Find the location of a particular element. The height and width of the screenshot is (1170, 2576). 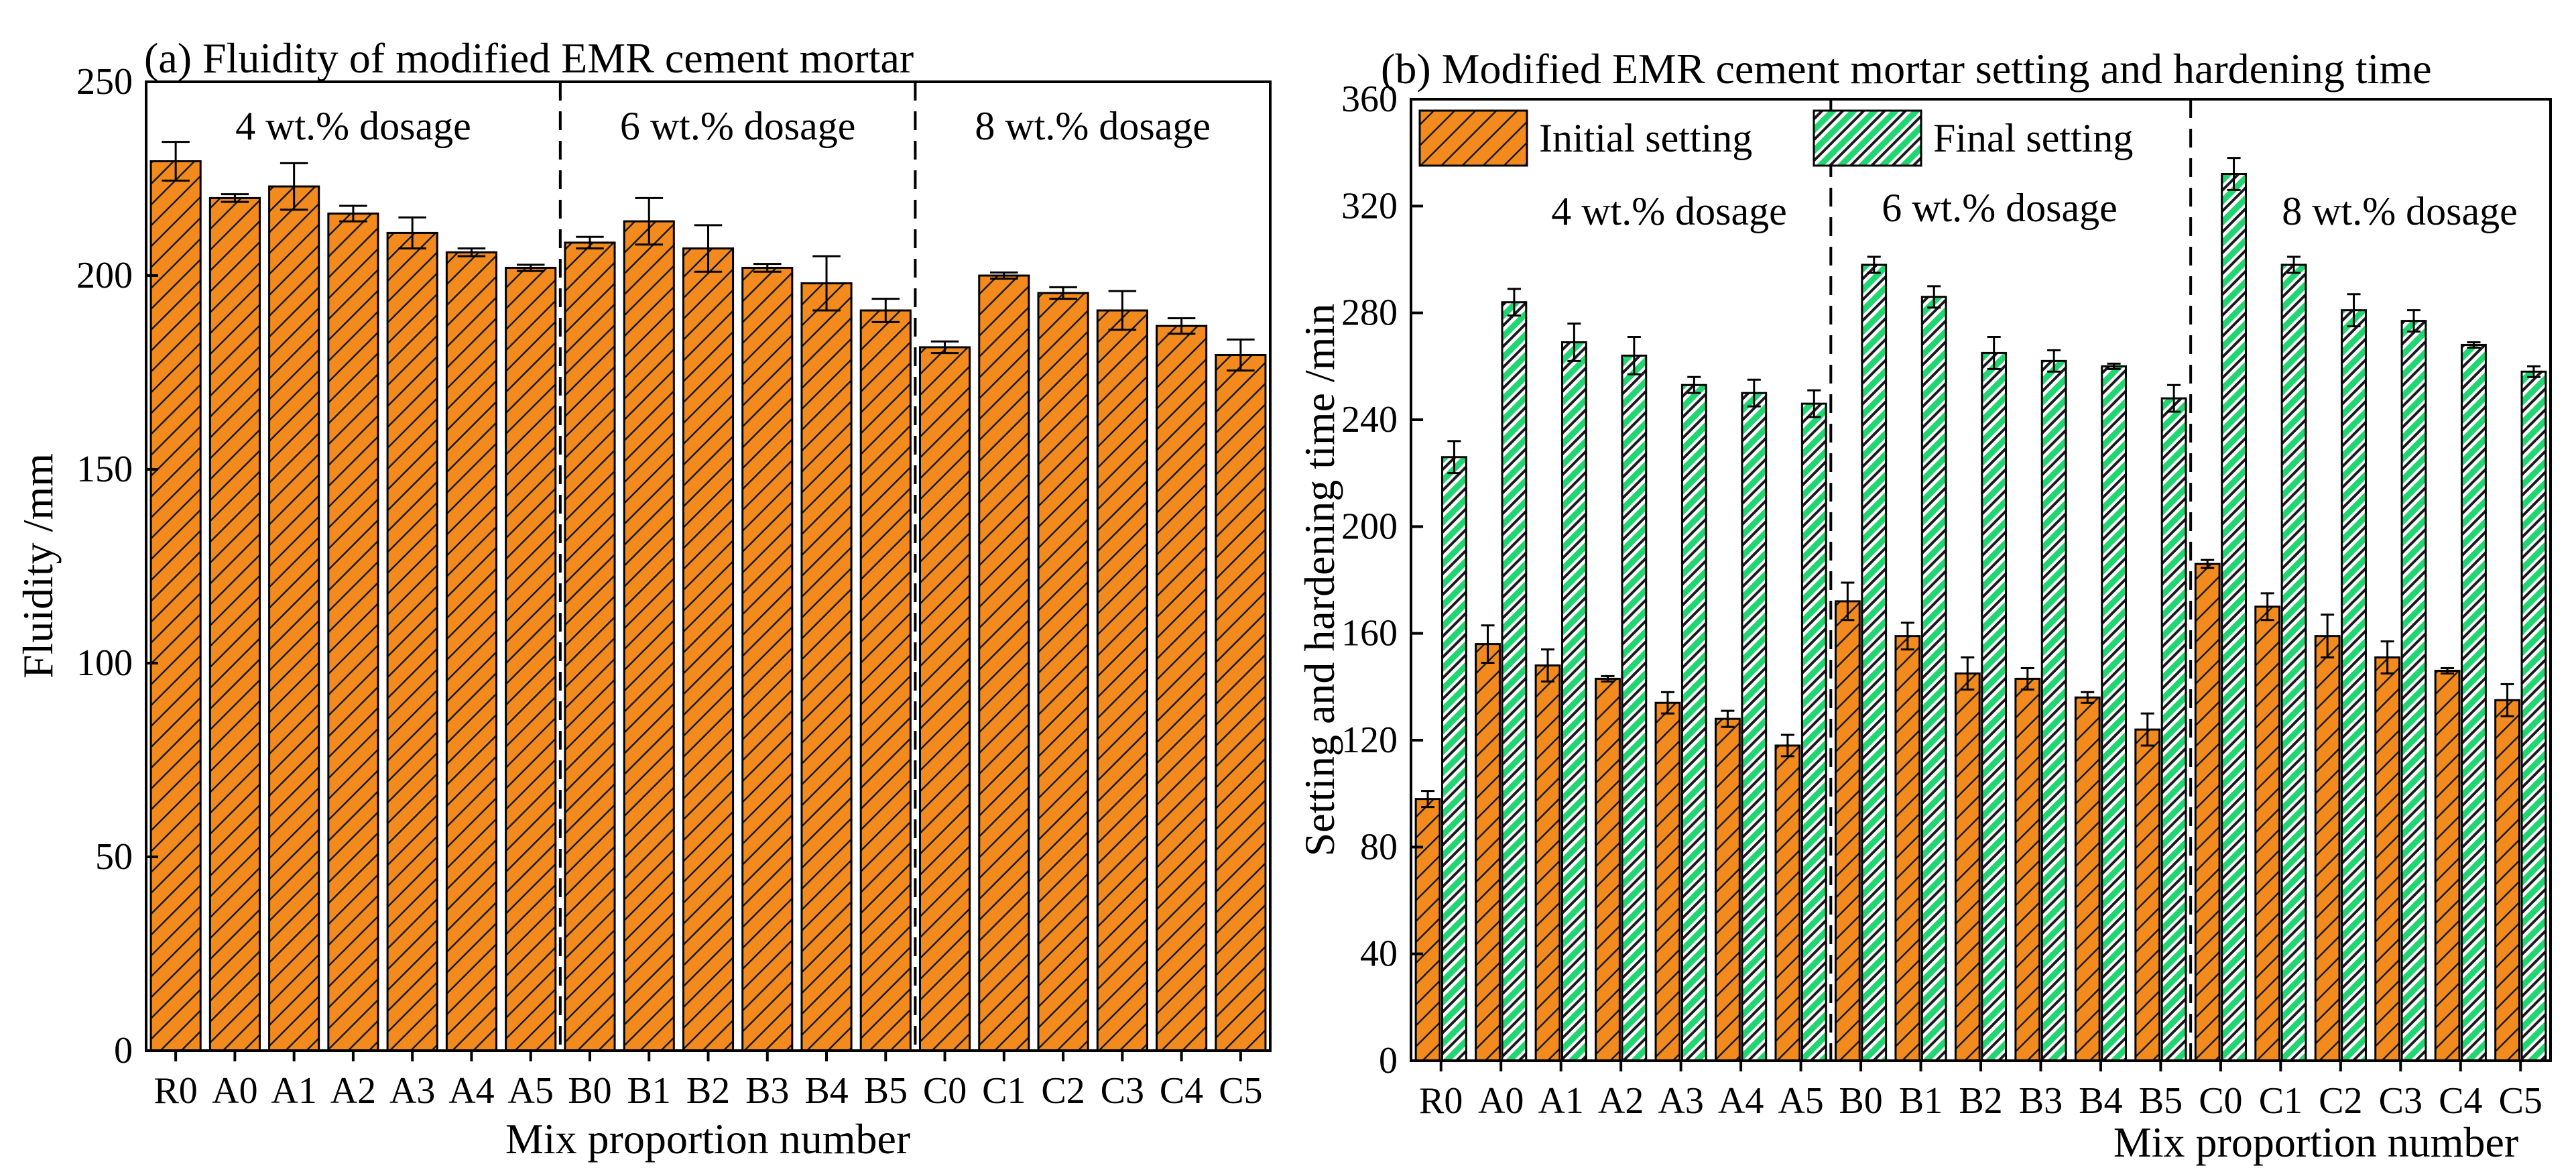

panel-a-x-axis-title: Mix proportion number is located at coordinates (707, 1139).